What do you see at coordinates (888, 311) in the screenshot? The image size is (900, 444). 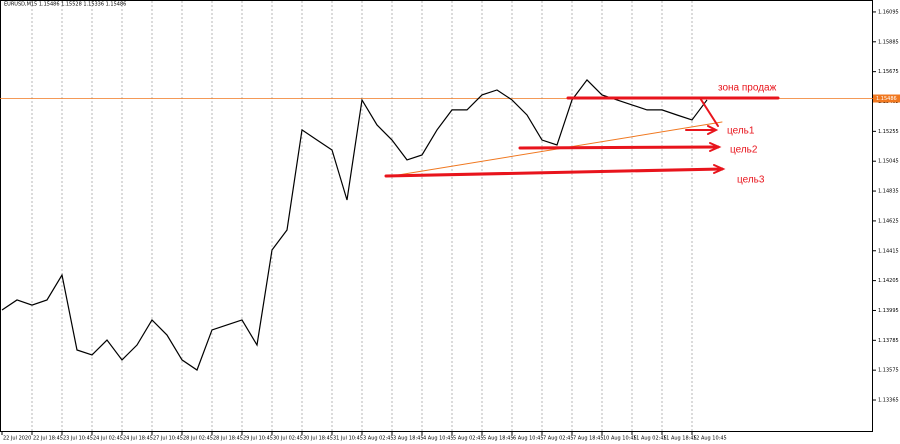 I see `y-tick-label: 1.13995` at bounding box center [888, 311].